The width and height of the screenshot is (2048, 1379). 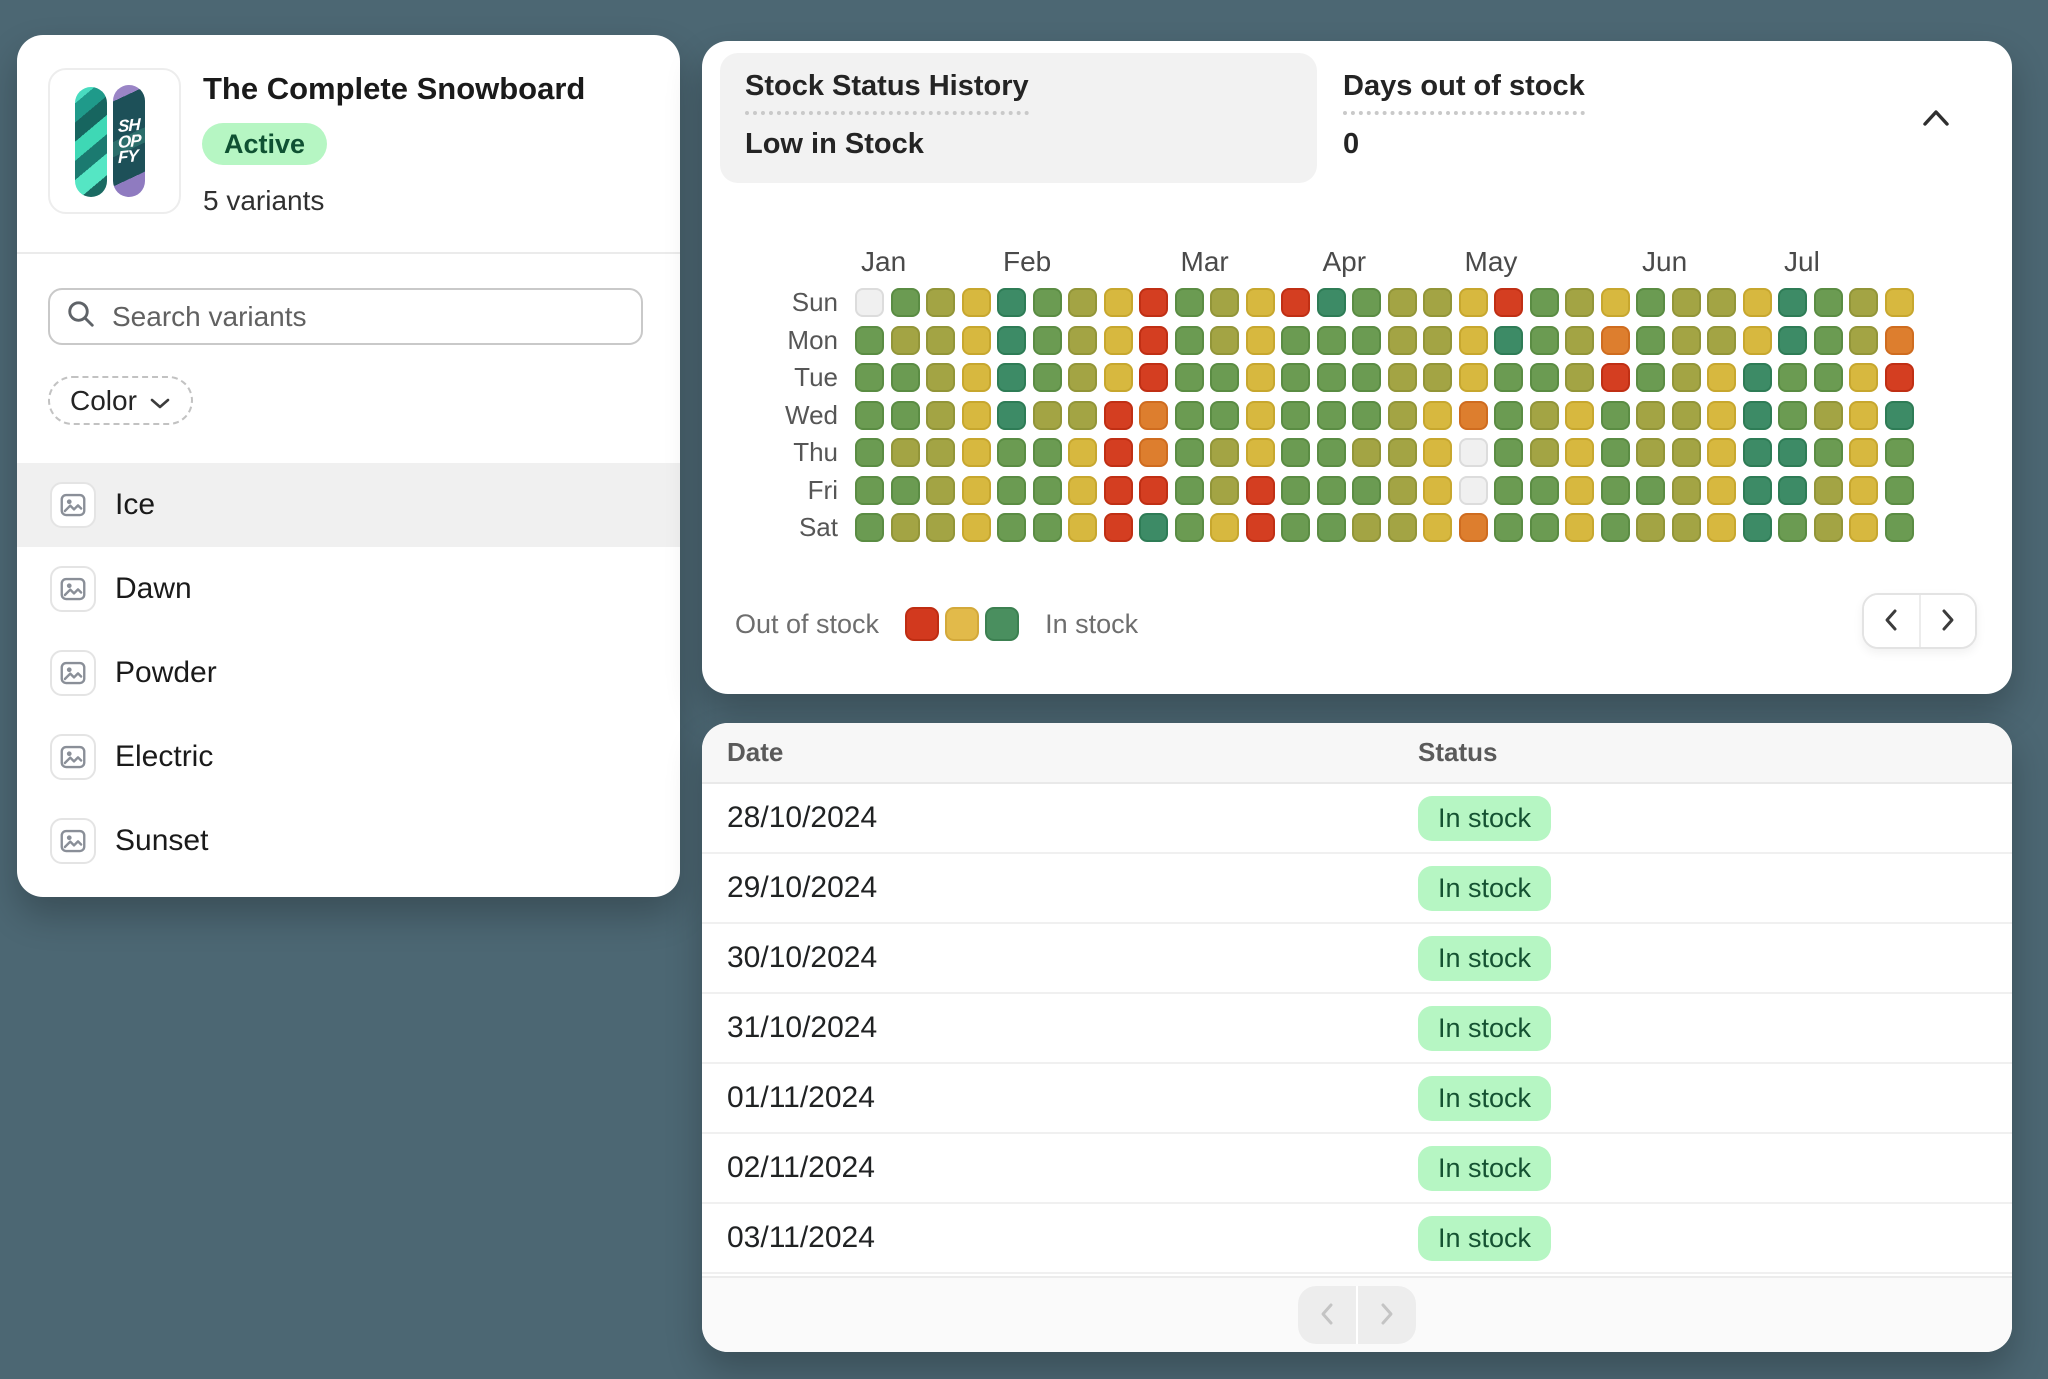 What do you see at coordinates (91, 142) in the screenshot?
I see `snowboard-image-left` at bounding box center [91, 142].